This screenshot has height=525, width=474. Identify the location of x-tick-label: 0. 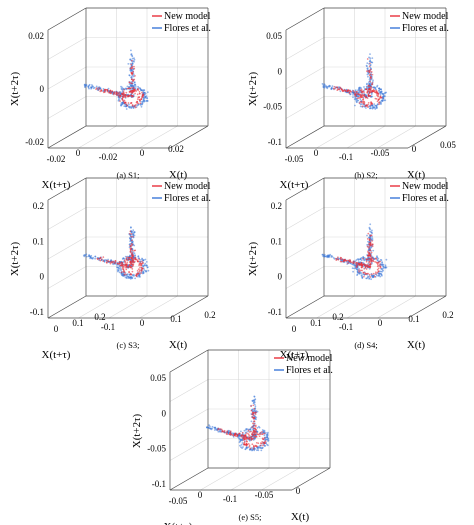
(414, 149).